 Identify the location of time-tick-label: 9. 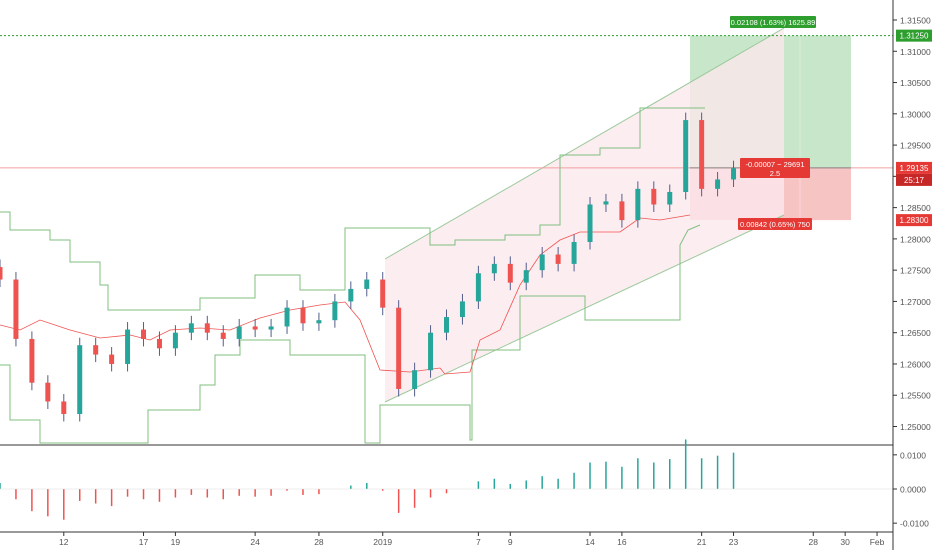
(510, 542).